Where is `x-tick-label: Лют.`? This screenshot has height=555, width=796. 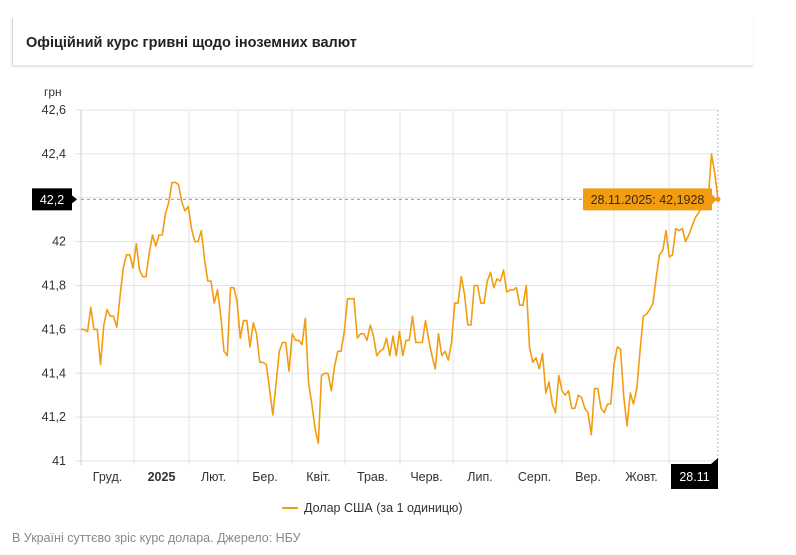 x-tick-label: Лют. is located at coordinates (213, 477).